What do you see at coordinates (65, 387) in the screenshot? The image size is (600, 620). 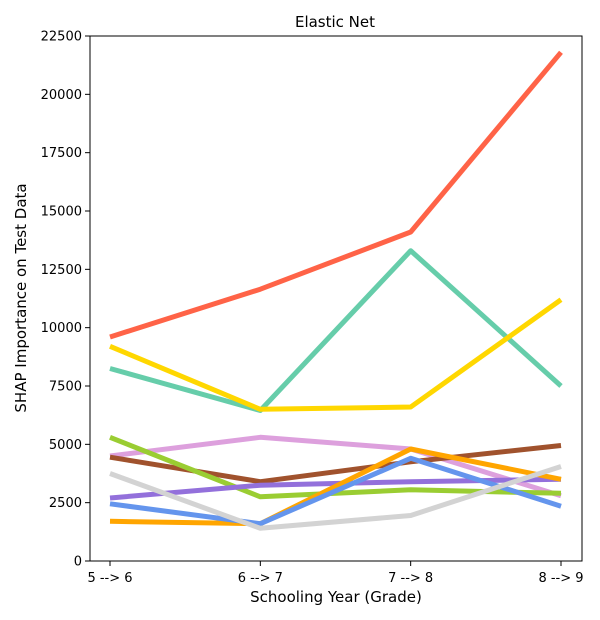 I see `y-tick-label: 7500` at bounding box center [65, 387].